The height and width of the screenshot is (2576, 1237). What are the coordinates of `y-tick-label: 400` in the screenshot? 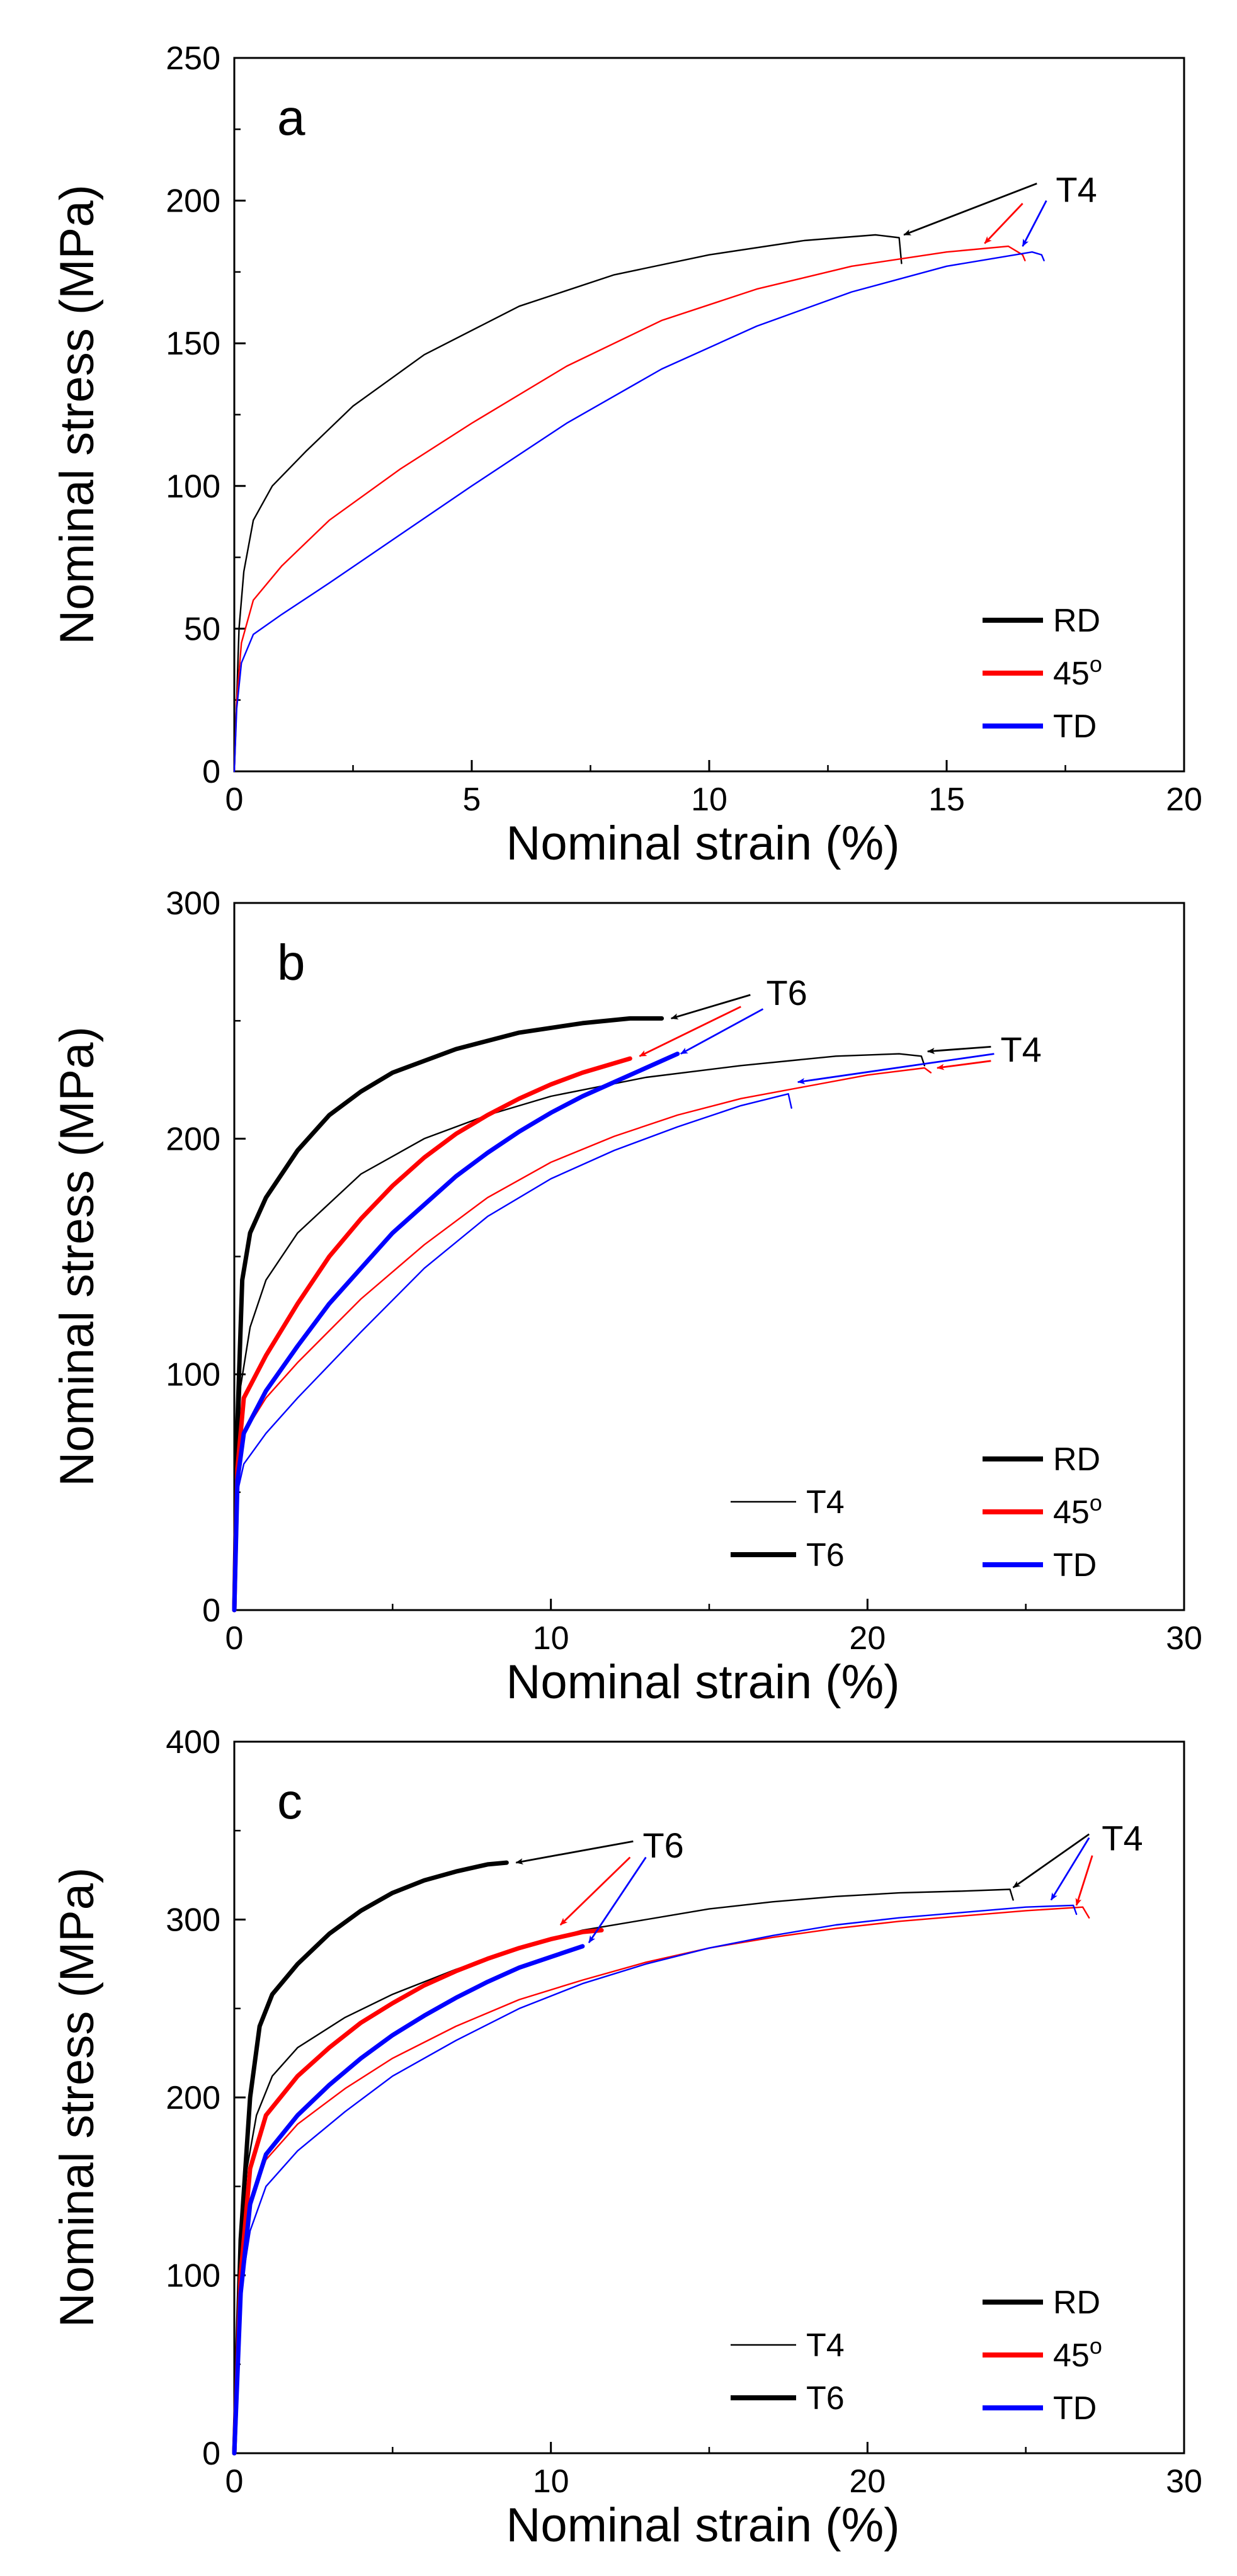 It's located at (193, 1742).